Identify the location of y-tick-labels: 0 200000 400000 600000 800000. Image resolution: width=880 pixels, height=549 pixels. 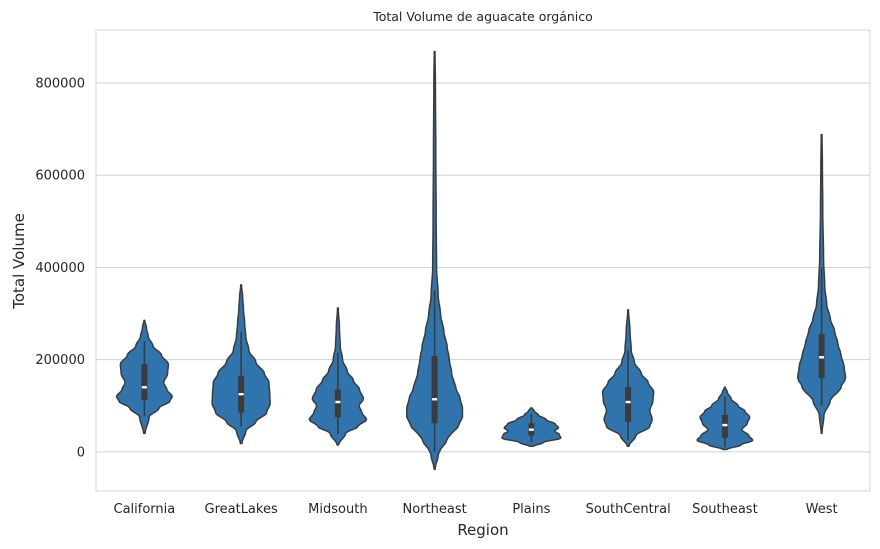
(60, 269).